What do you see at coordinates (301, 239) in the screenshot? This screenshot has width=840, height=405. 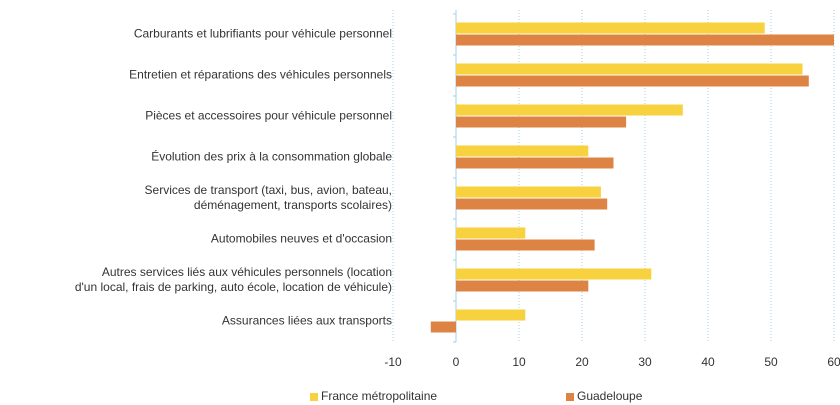 I see `y-tick-label: Automobiles neuves et d'occasion` at bounding box center [301, 239].